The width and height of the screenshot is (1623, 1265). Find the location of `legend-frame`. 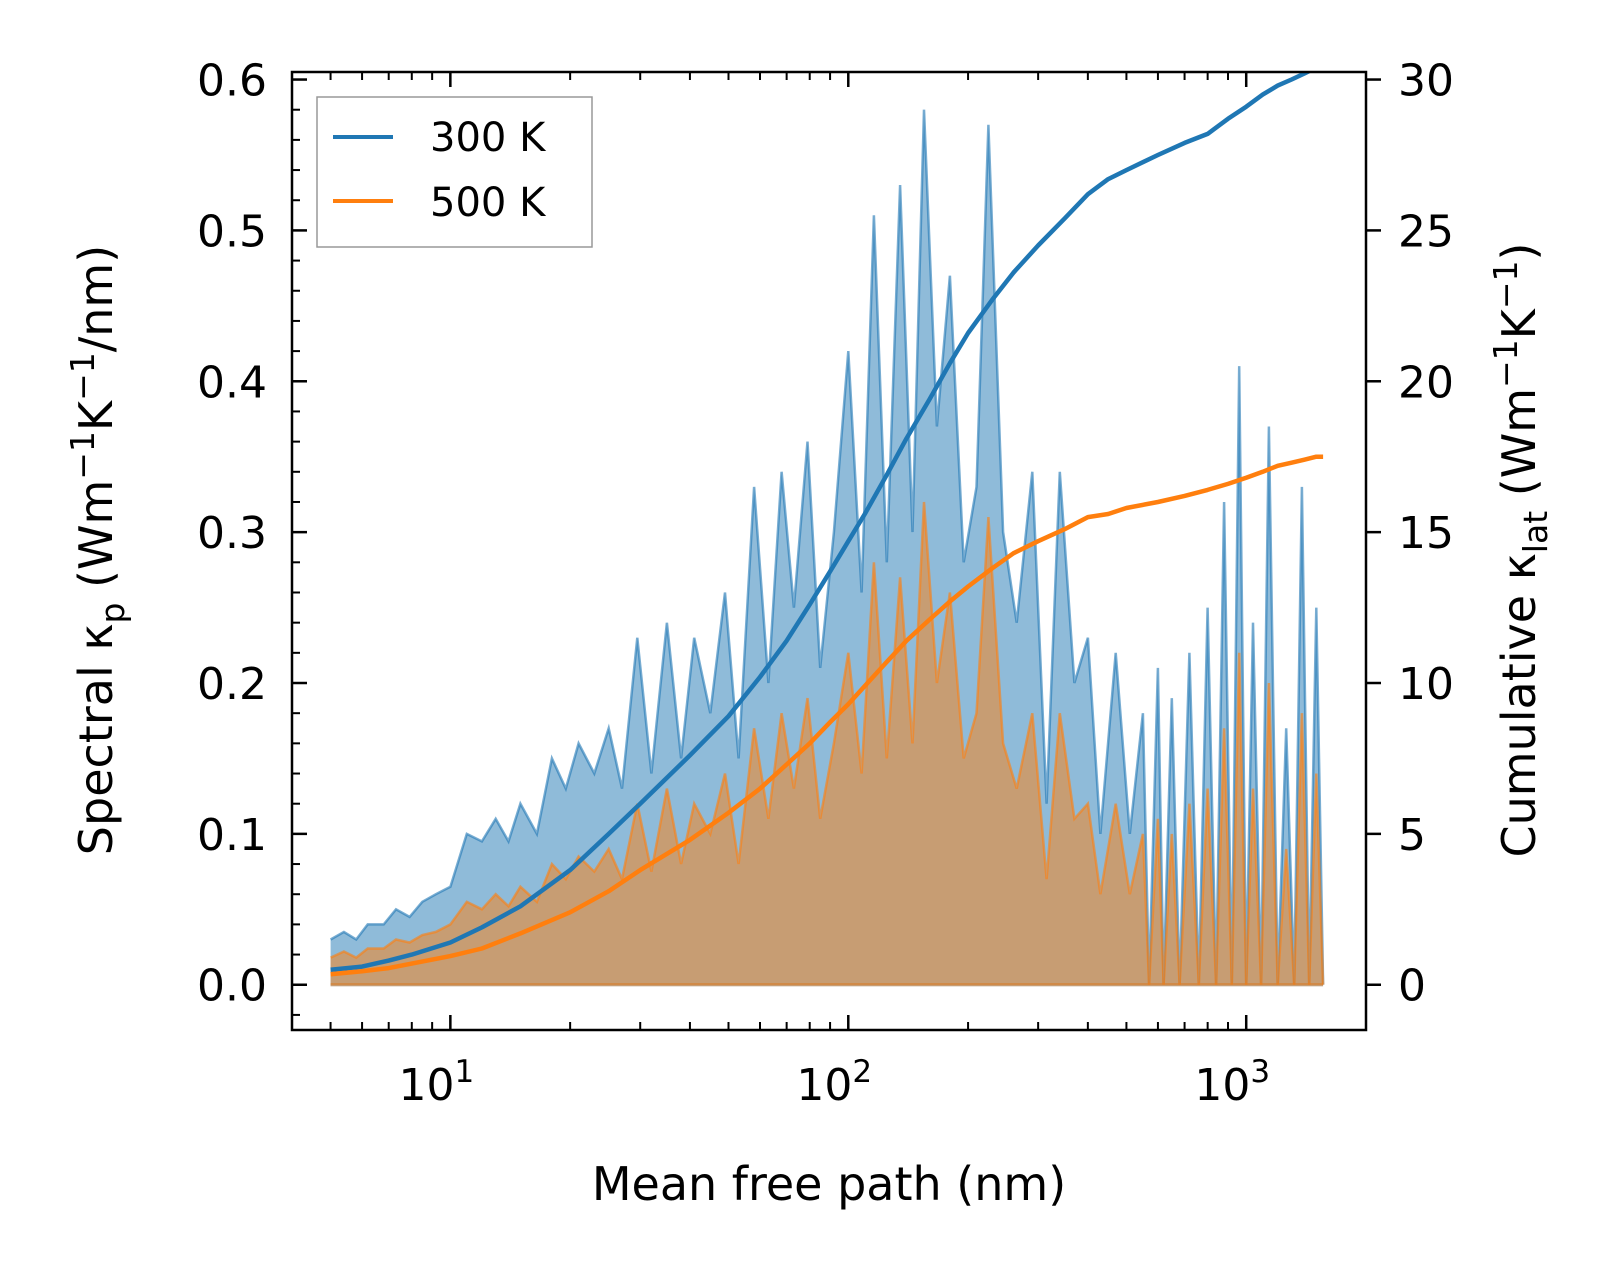

legend-frame is located at coordinates (454, 172).